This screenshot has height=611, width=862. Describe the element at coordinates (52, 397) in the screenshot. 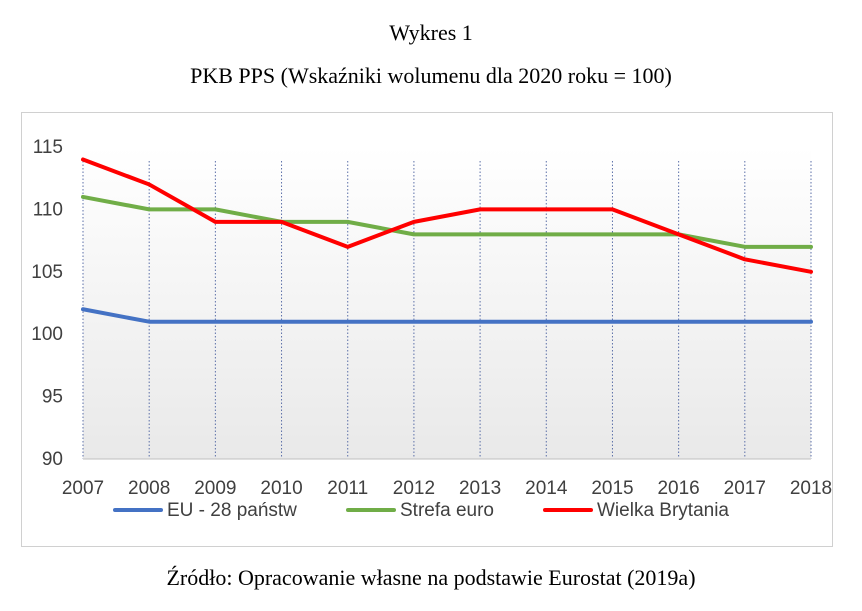

I see `y-tick-label: 95` at that location.